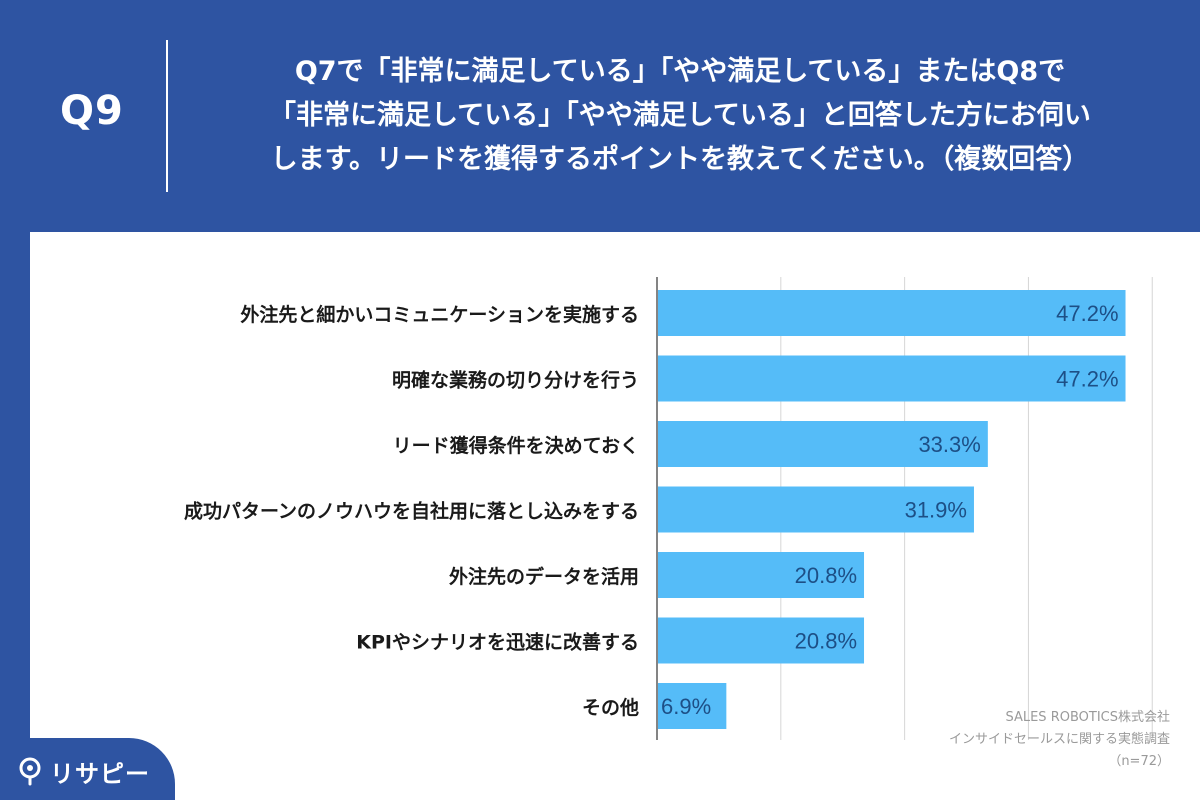 Image resolution: width=1200 pixels, height=800 pixels. Describe the element at coordinates (1087, 379) in the screenshot. I see `value-label-2: 47.2%` at that location.